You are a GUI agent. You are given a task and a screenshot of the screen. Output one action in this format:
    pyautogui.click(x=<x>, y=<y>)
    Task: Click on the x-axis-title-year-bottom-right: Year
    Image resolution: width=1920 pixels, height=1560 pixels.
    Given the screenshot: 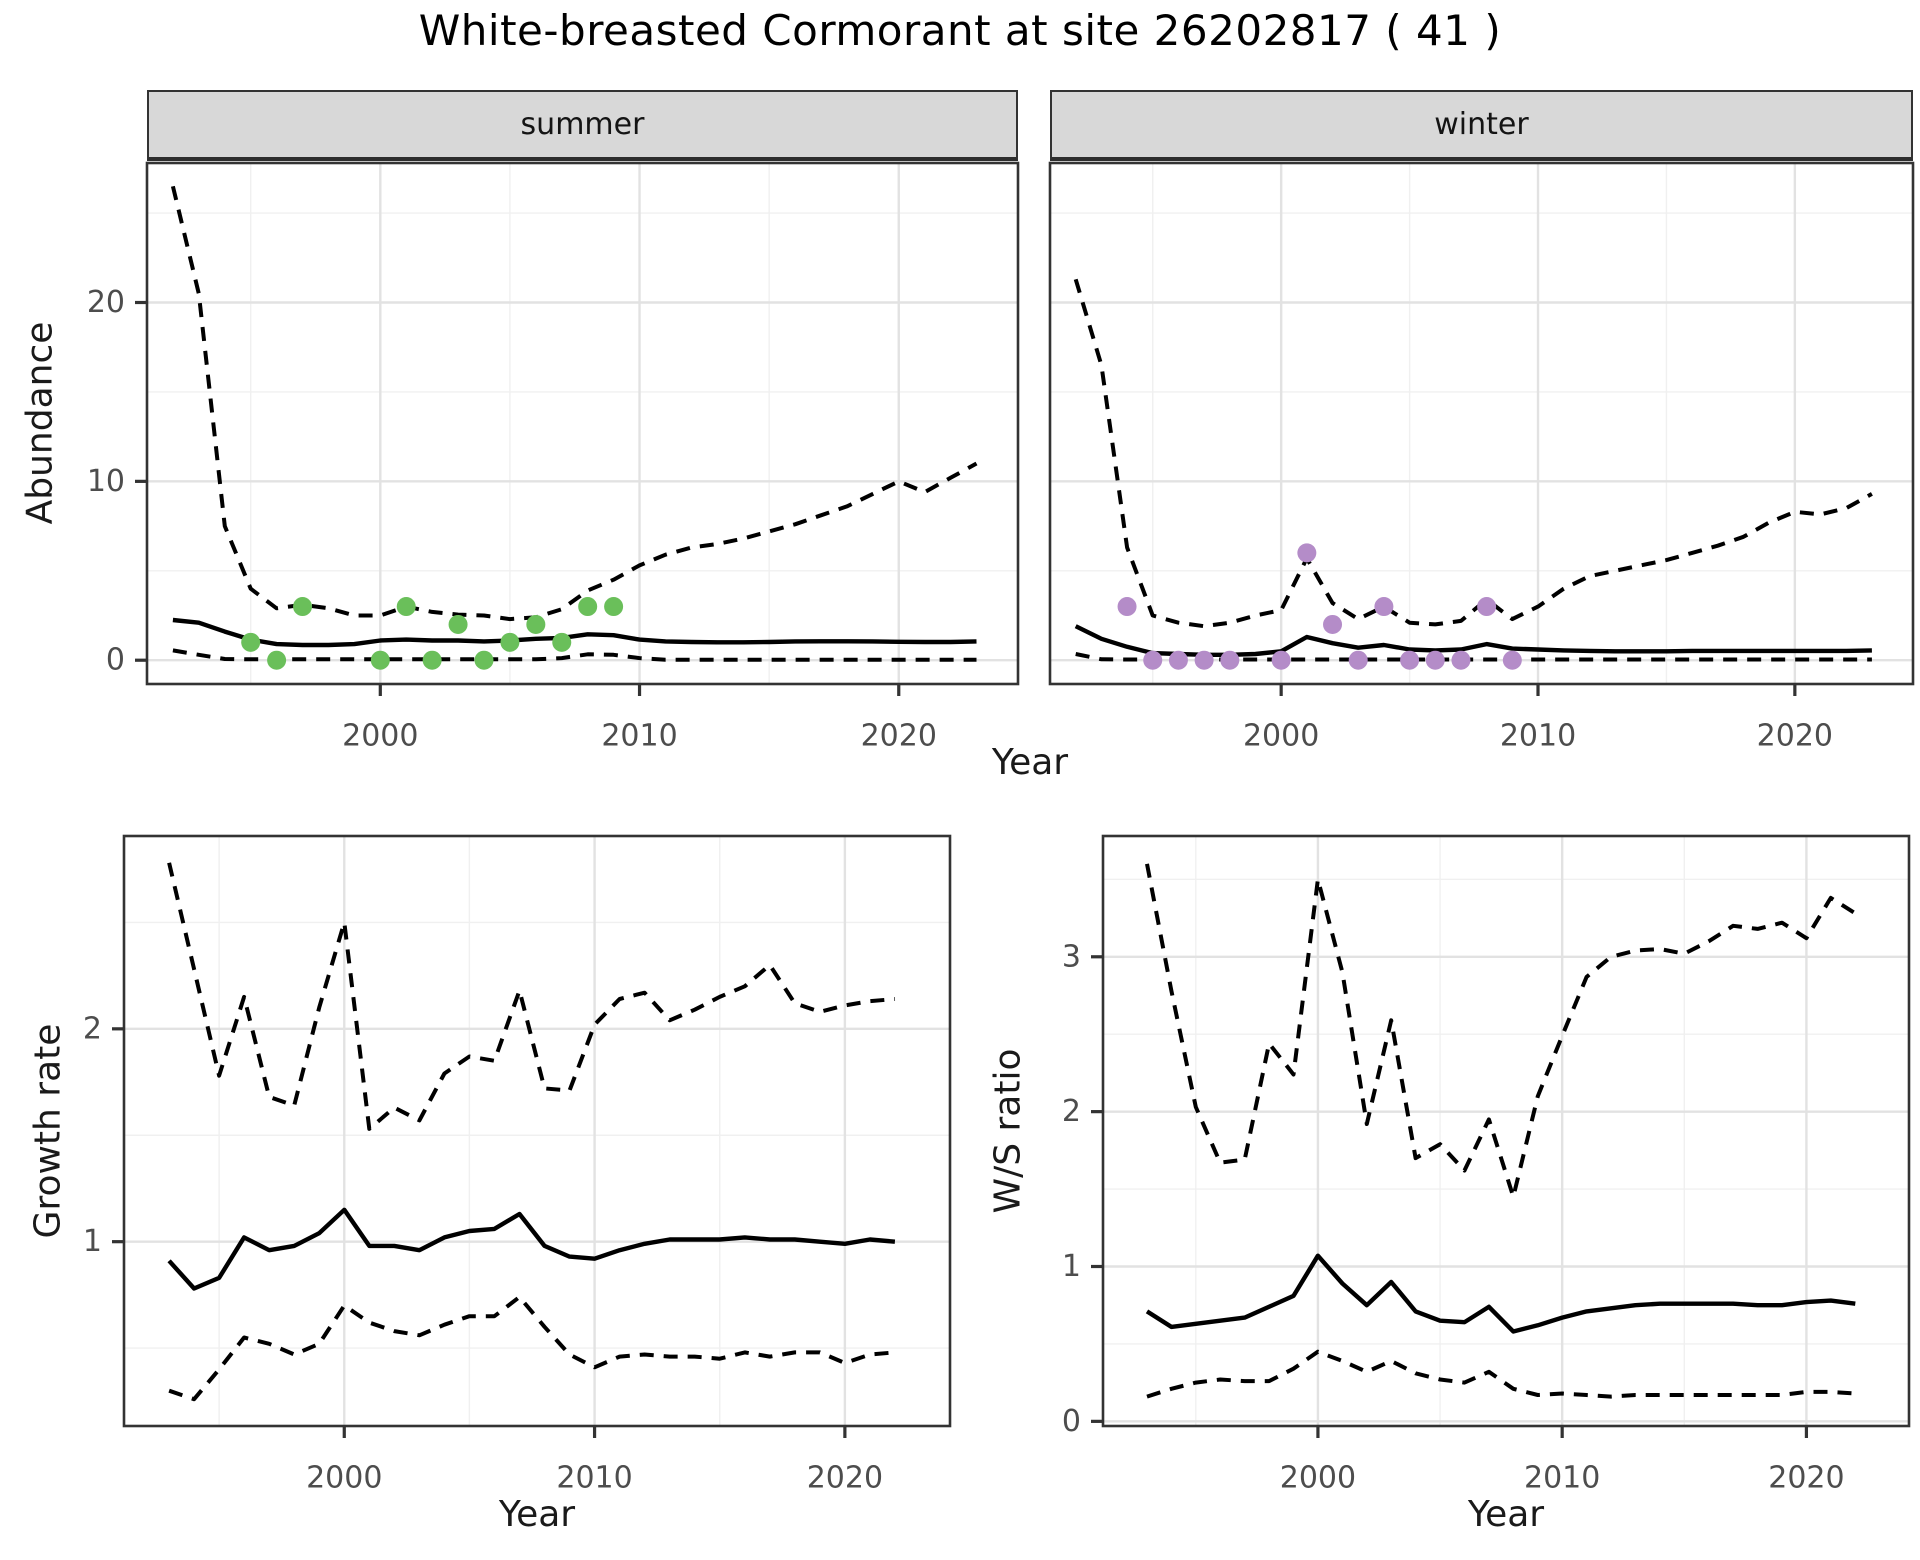 What is the action you would take?
    pyautogui.click(x=1506, y=1514)
    